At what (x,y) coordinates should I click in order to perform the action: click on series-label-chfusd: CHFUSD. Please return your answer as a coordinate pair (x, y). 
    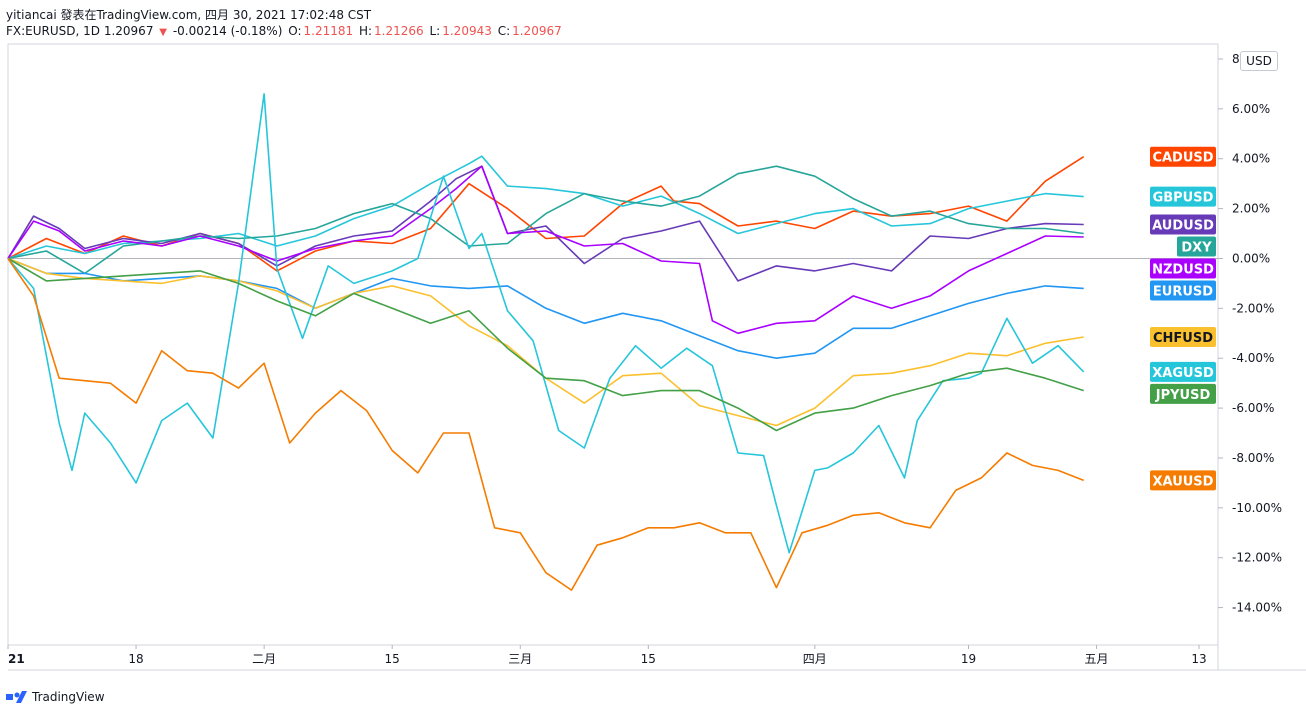
    Looking at the image, I should click on (1183, 337).